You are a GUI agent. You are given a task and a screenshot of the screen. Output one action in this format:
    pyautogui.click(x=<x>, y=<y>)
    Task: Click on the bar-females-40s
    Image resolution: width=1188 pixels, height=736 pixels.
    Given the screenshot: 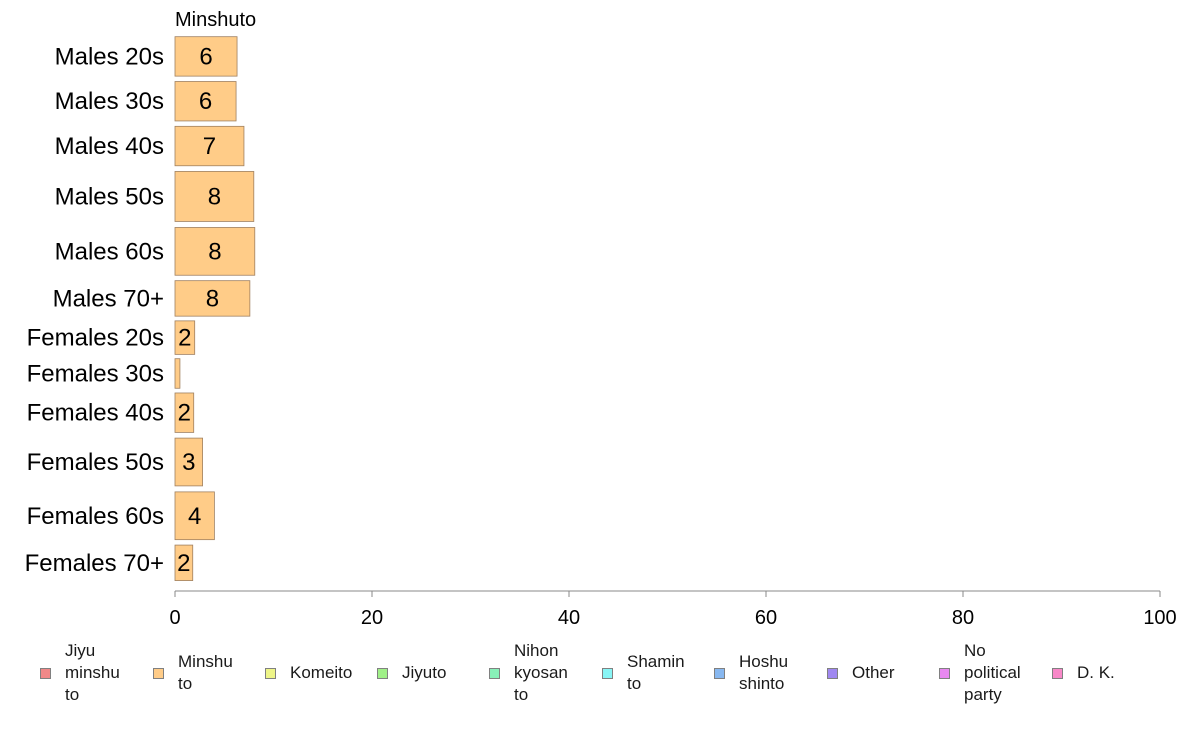 What is the action you would take?
    pyautogui.click(x=184, y=412)
    